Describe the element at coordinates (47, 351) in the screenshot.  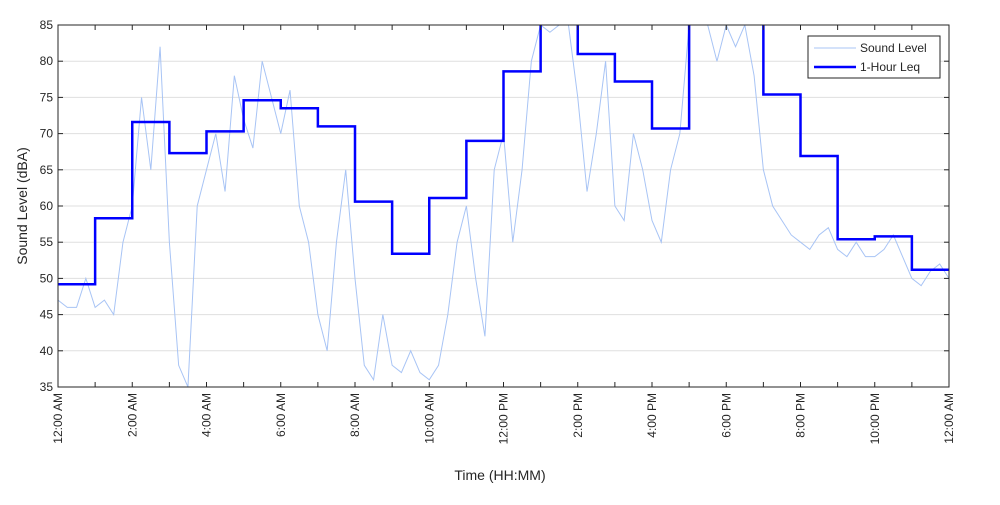
I see `y-tick-label: 40` at that location.